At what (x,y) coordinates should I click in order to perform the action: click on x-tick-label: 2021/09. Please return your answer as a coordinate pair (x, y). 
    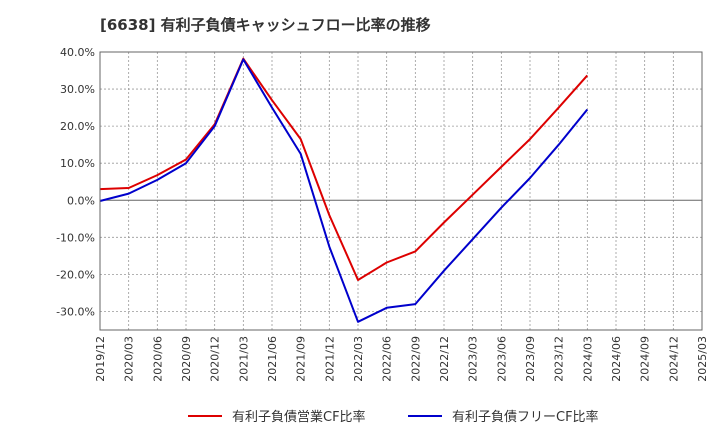
    Looking at the image, I should click on (301, 359).